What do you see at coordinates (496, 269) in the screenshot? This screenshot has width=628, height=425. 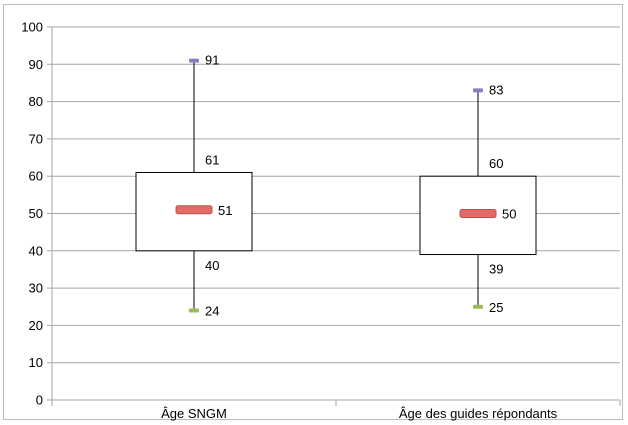 I see `q1-label: 39` at bounding box center [496, 269].